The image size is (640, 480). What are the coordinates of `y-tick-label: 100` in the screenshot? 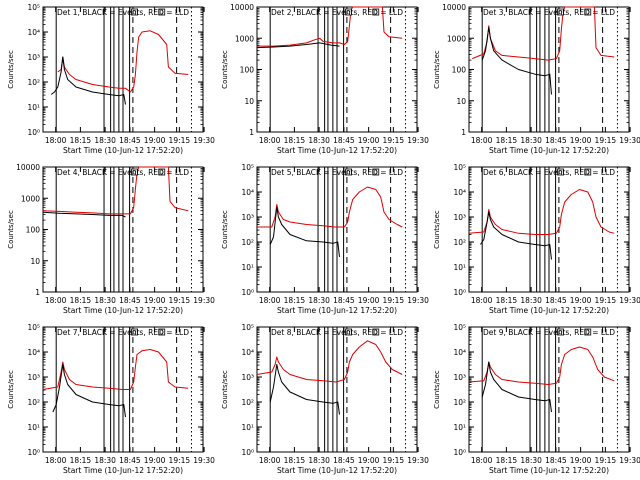 It's located at (33, 230).